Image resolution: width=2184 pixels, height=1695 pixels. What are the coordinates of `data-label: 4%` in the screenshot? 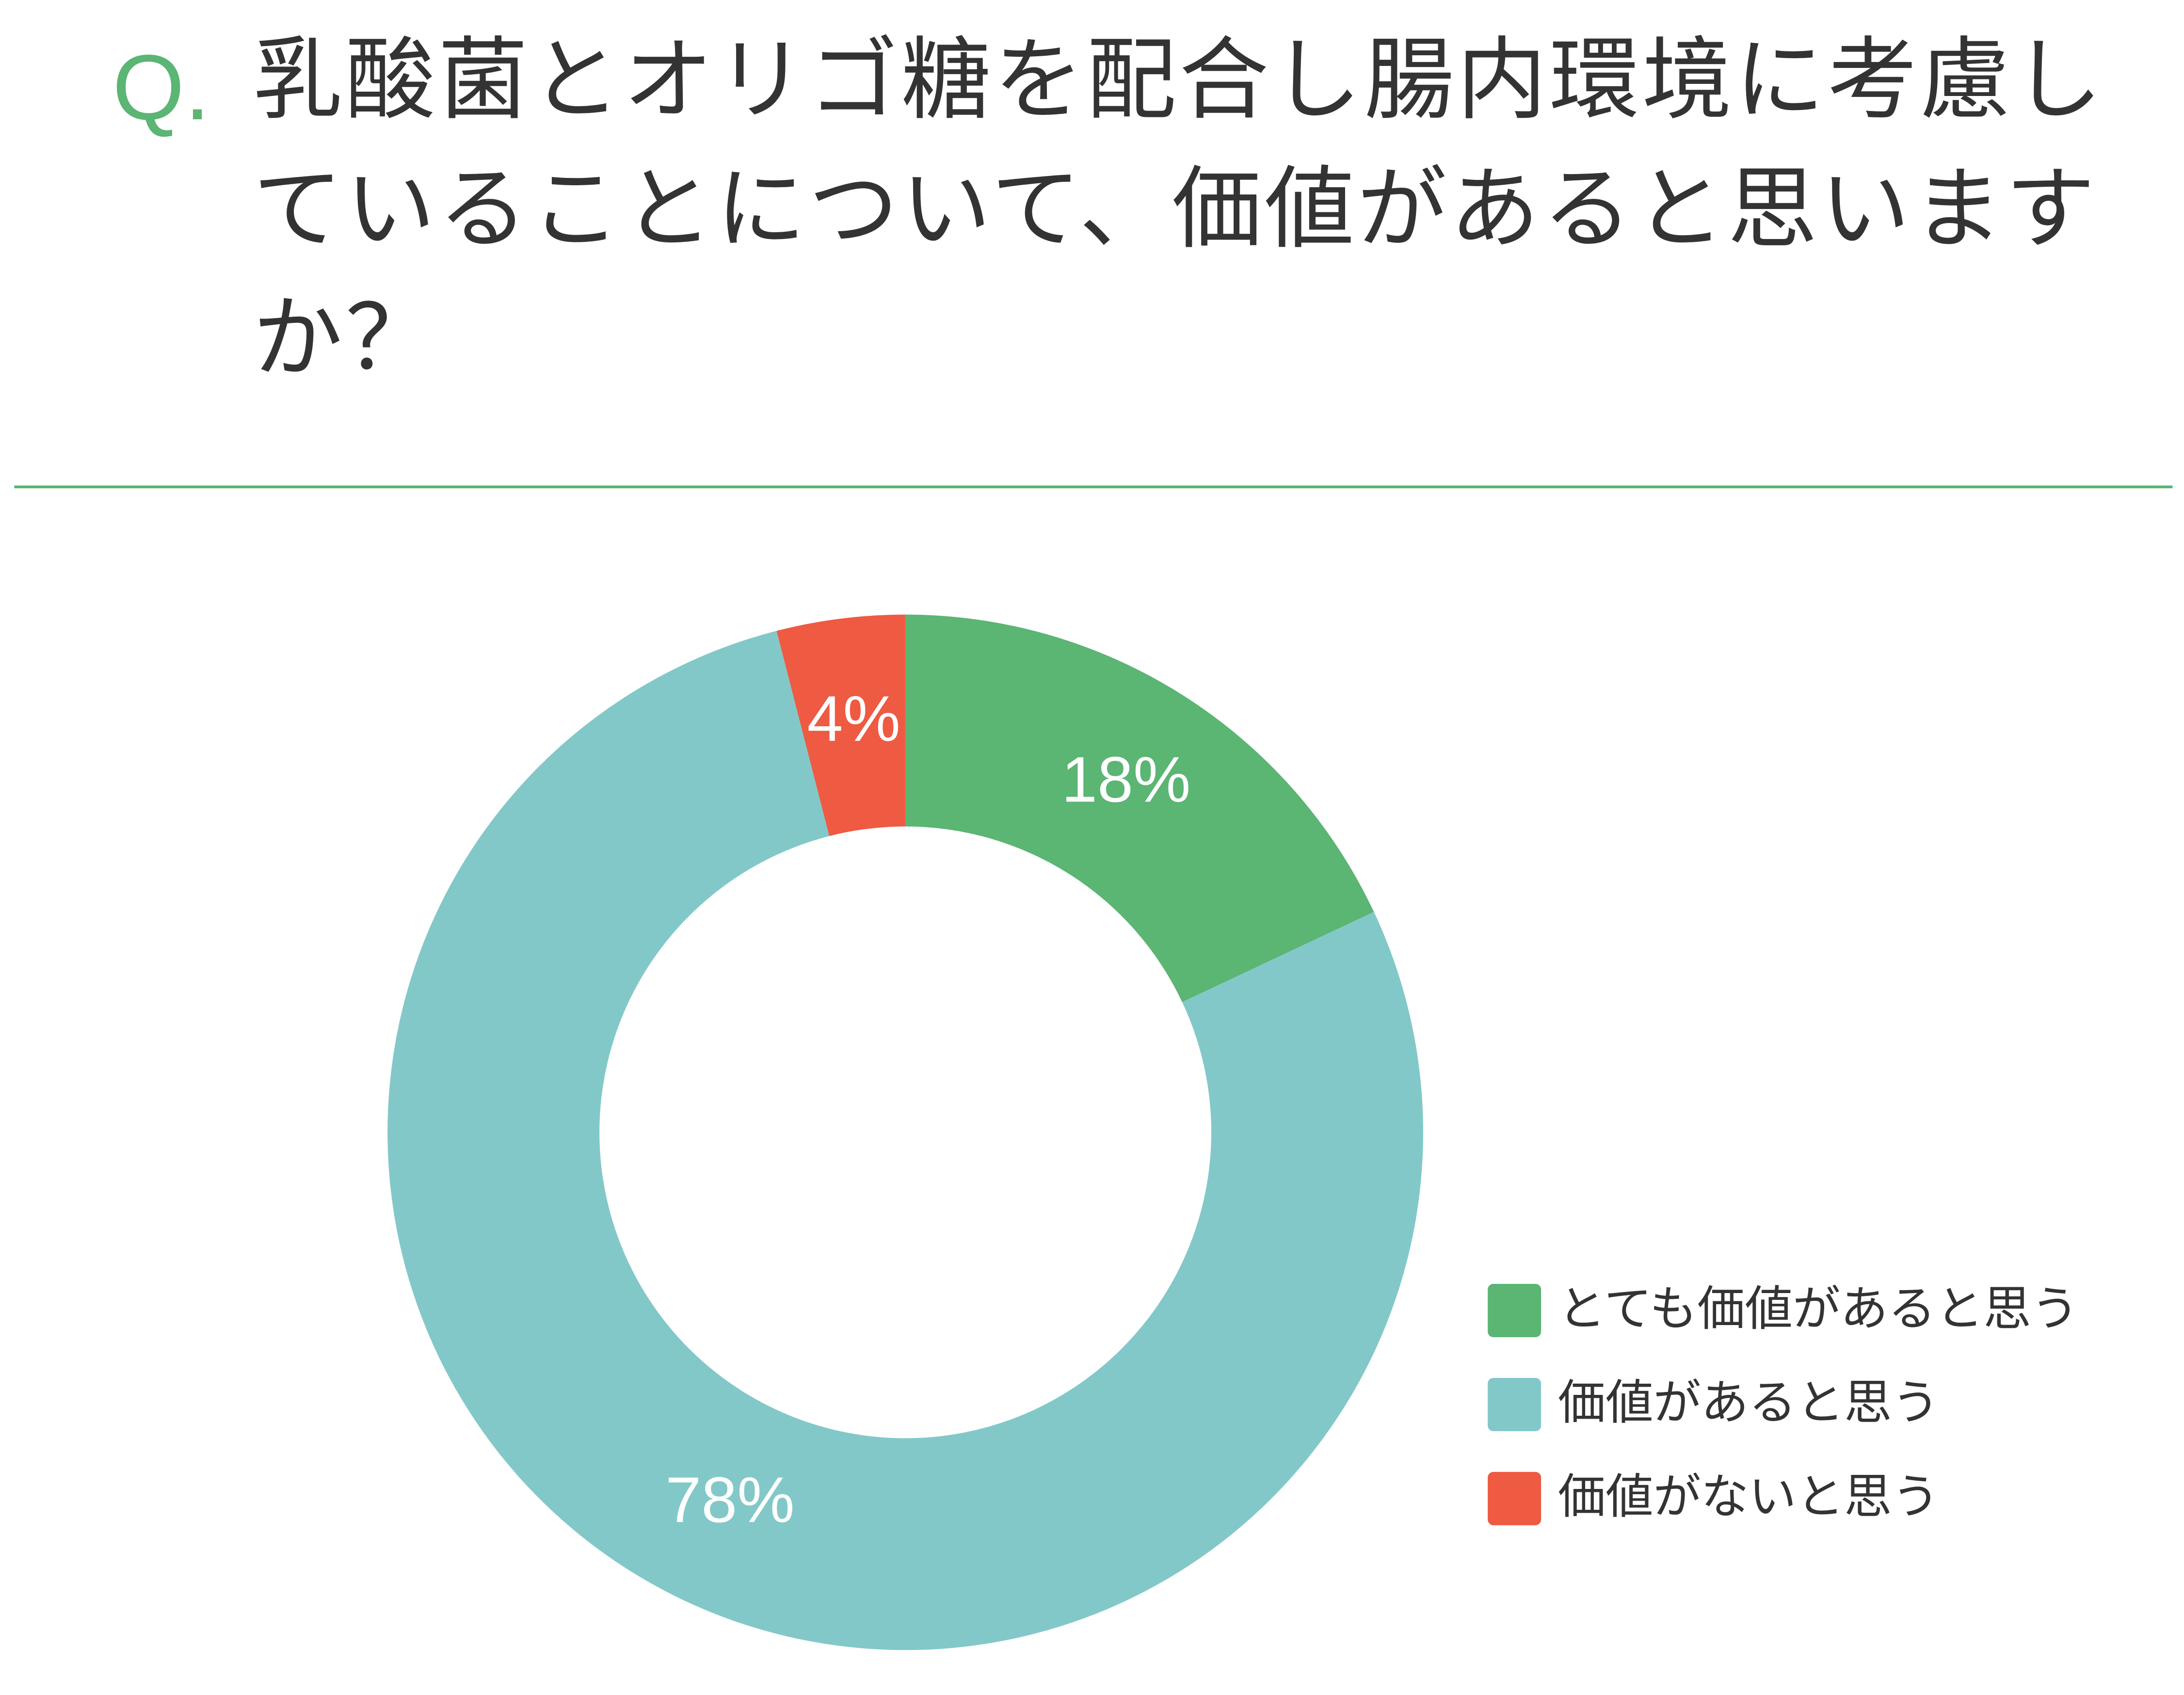 It's located at (853, 719).